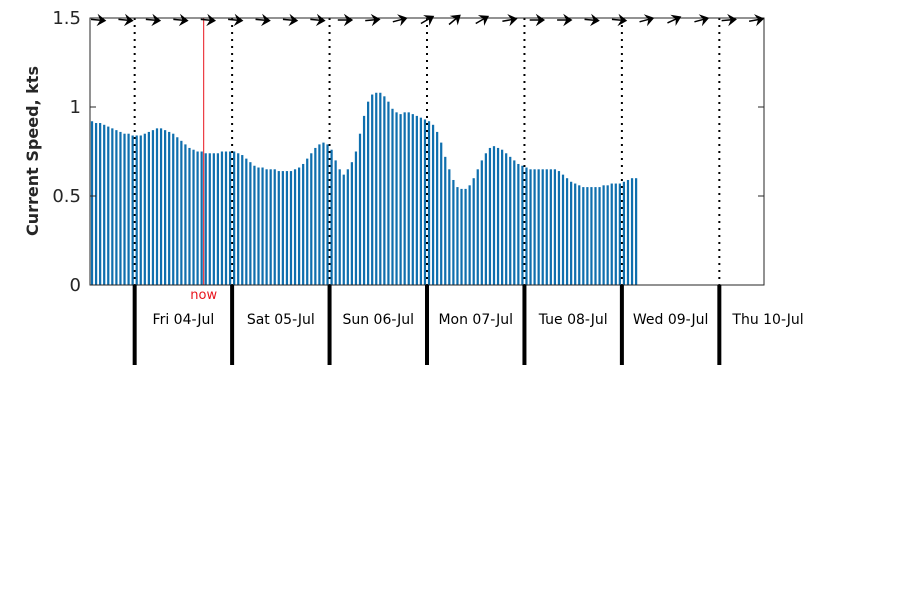 The image size is (900, 600). I want to click on day-label: Sun 06-Jul, so click(378, 320).